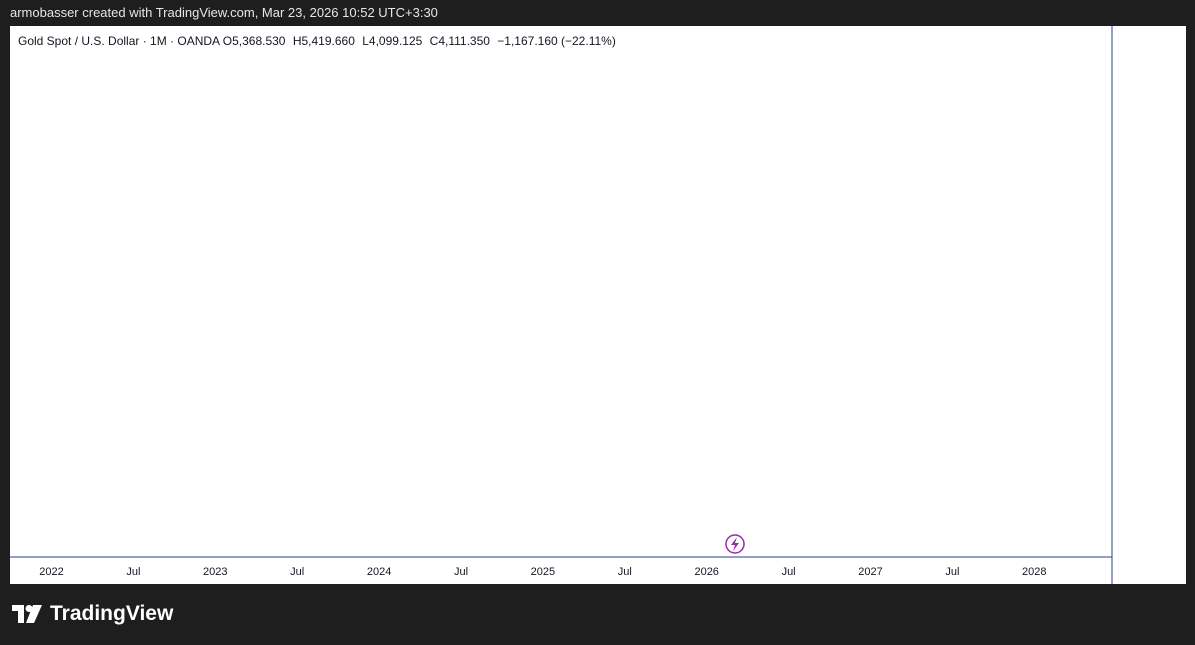 This screenshot has width=1195, height=645. What do you see at coordinates (706, 572) in the screenshot?
I see `time-tick-label: 2026` at bounding box center [706, 572].